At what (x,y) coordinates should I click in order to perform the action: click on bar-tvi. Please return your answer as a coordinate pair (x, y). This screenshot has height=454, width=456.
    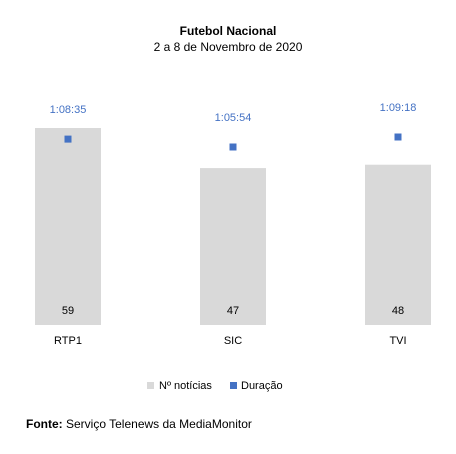
    Looking at the image, I should click on (398, 244).